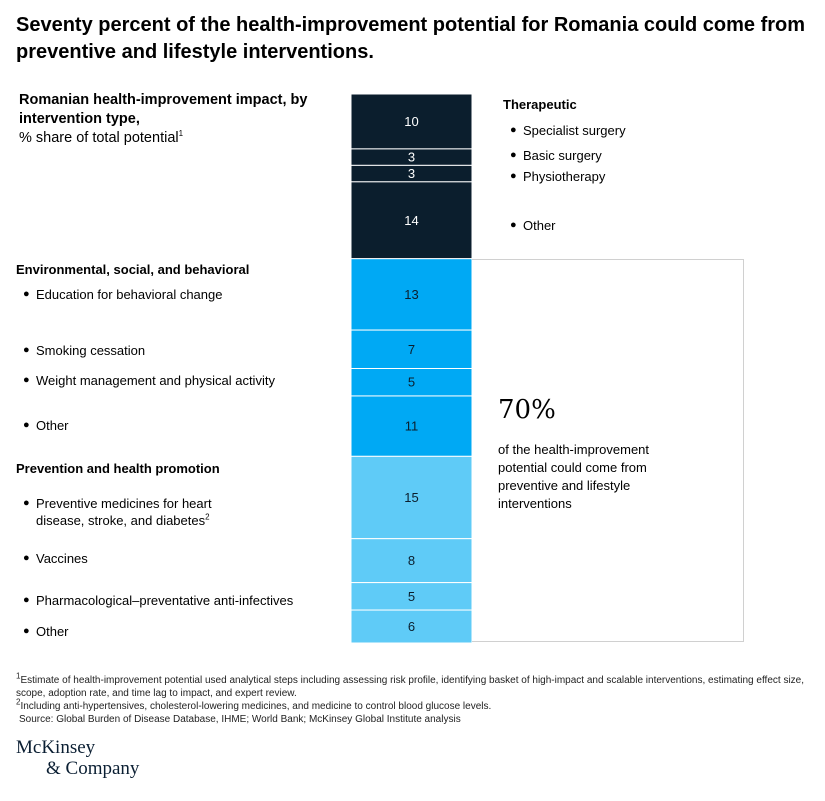 This screenshot has width=825, height=801. What do you see at coordinates (411, 157) in the screenshot?
I see `bar-segment-label-2: 3` at bounding box center [411, 157].